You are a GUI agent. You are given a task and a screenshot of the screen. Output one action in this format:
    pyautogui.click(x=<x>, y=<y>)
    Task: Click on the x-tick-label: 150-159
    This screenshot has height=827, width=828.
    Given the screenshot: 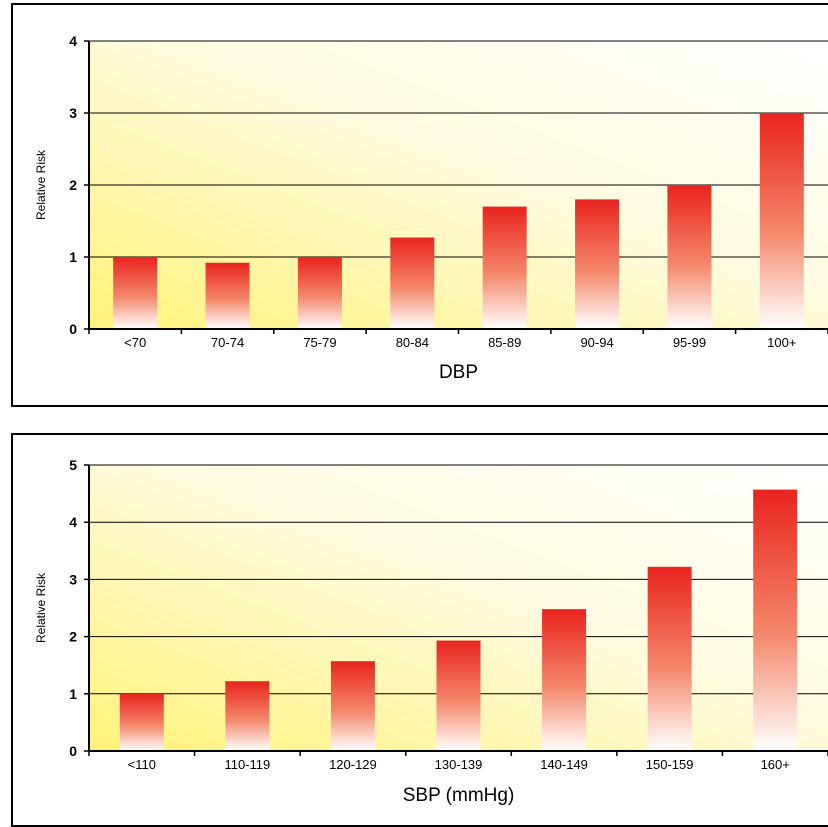 What is the action you would take?
    pyautogui.click(x=670, y=764)
    